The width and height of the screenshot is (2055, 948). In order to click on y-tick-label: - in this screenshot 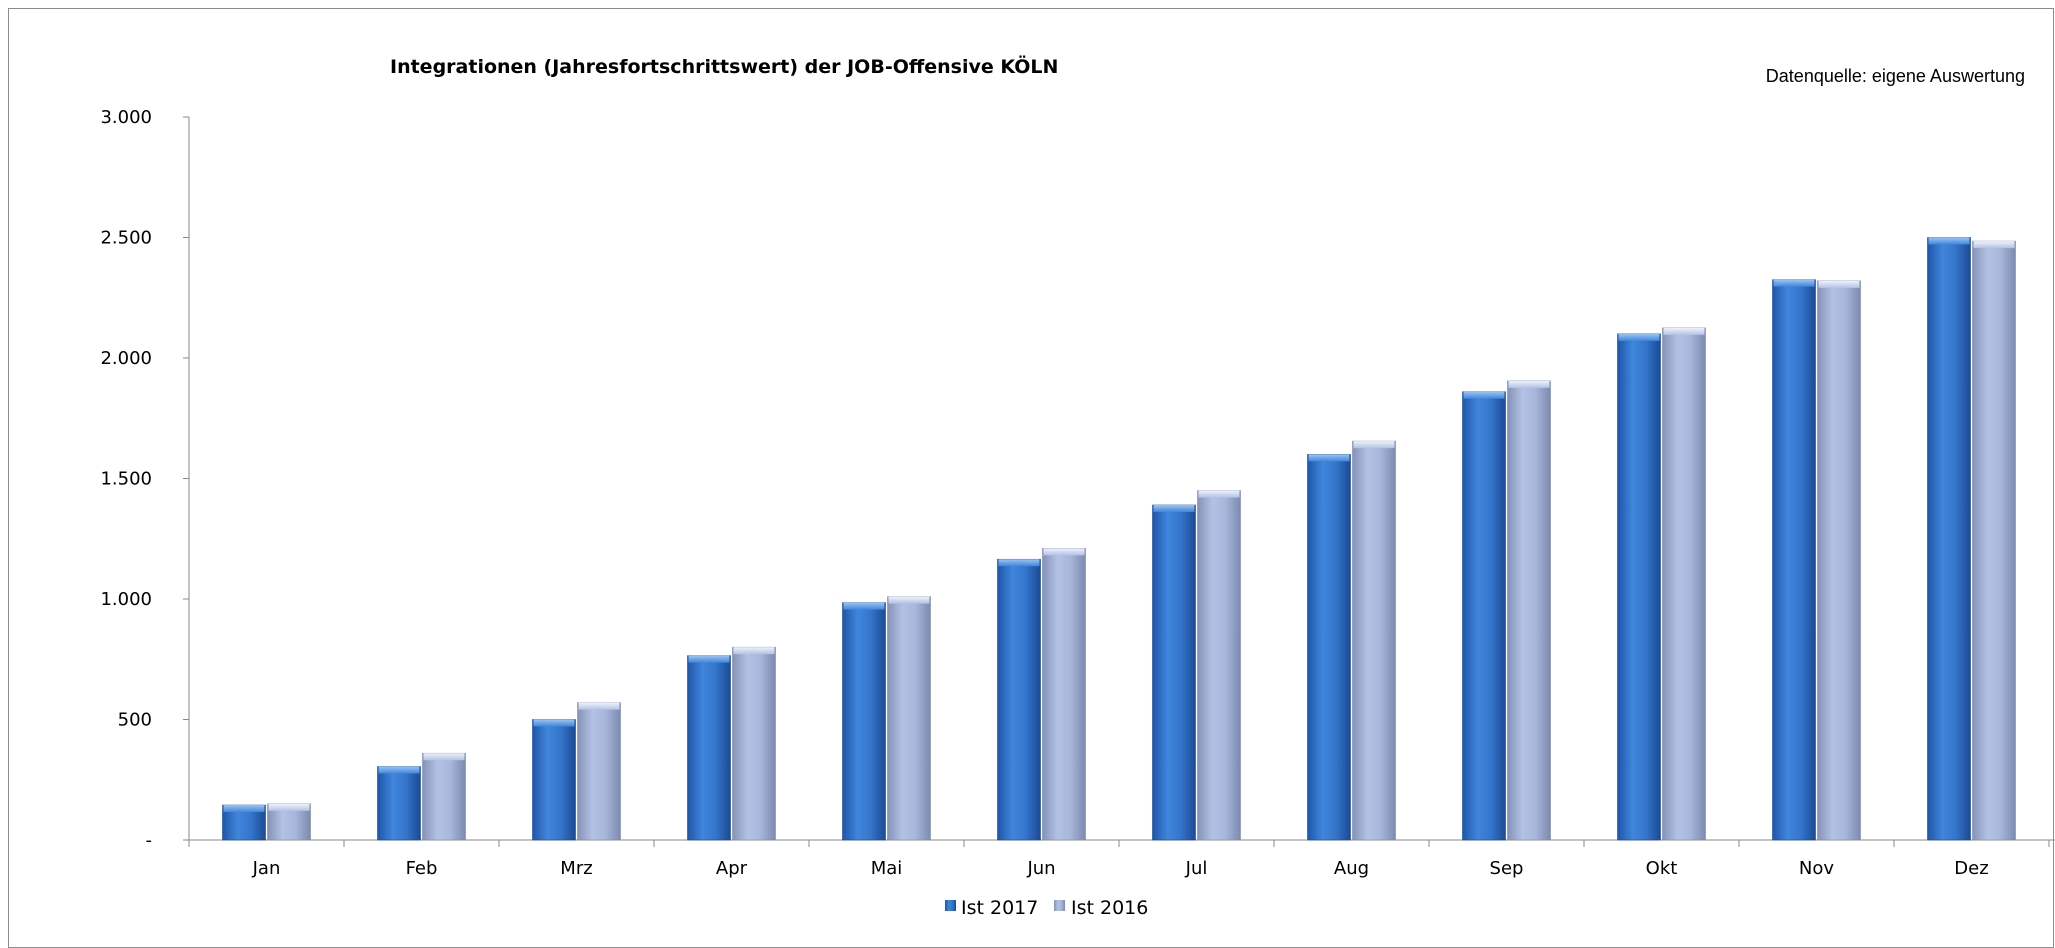, I will do `click(149, 840)`.